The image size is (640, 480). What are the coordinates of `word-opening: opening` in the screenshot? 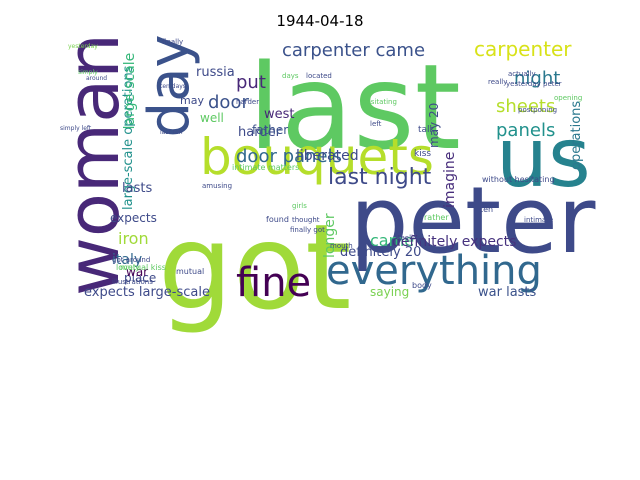 It's located at (568, 98).